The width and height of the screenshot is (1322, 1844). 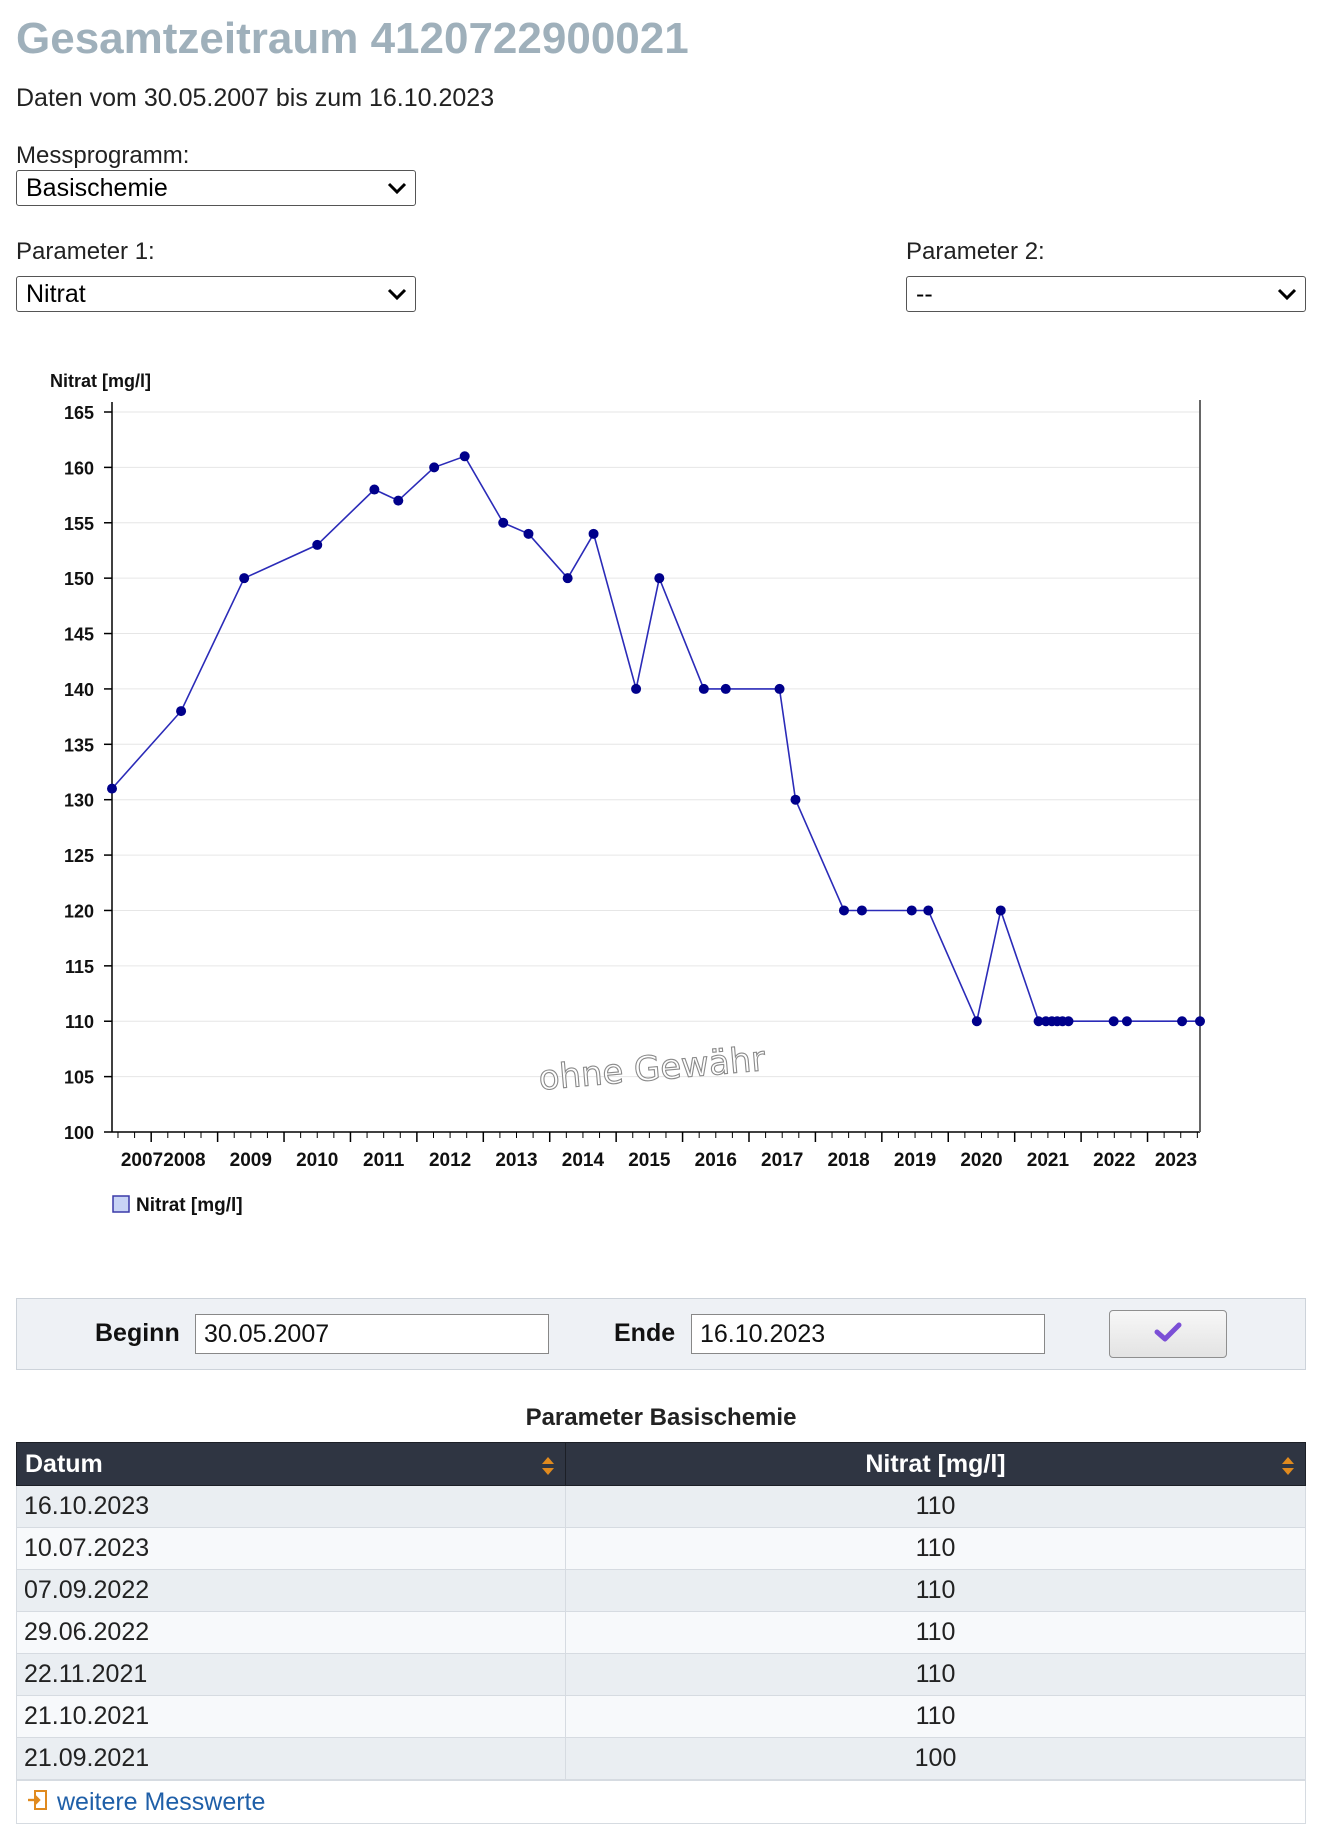 What do you see at coordinates (291, 1632) in the screenshot?
I see `date-cell: 29.06.2022` at bounding box center [291, 1632].